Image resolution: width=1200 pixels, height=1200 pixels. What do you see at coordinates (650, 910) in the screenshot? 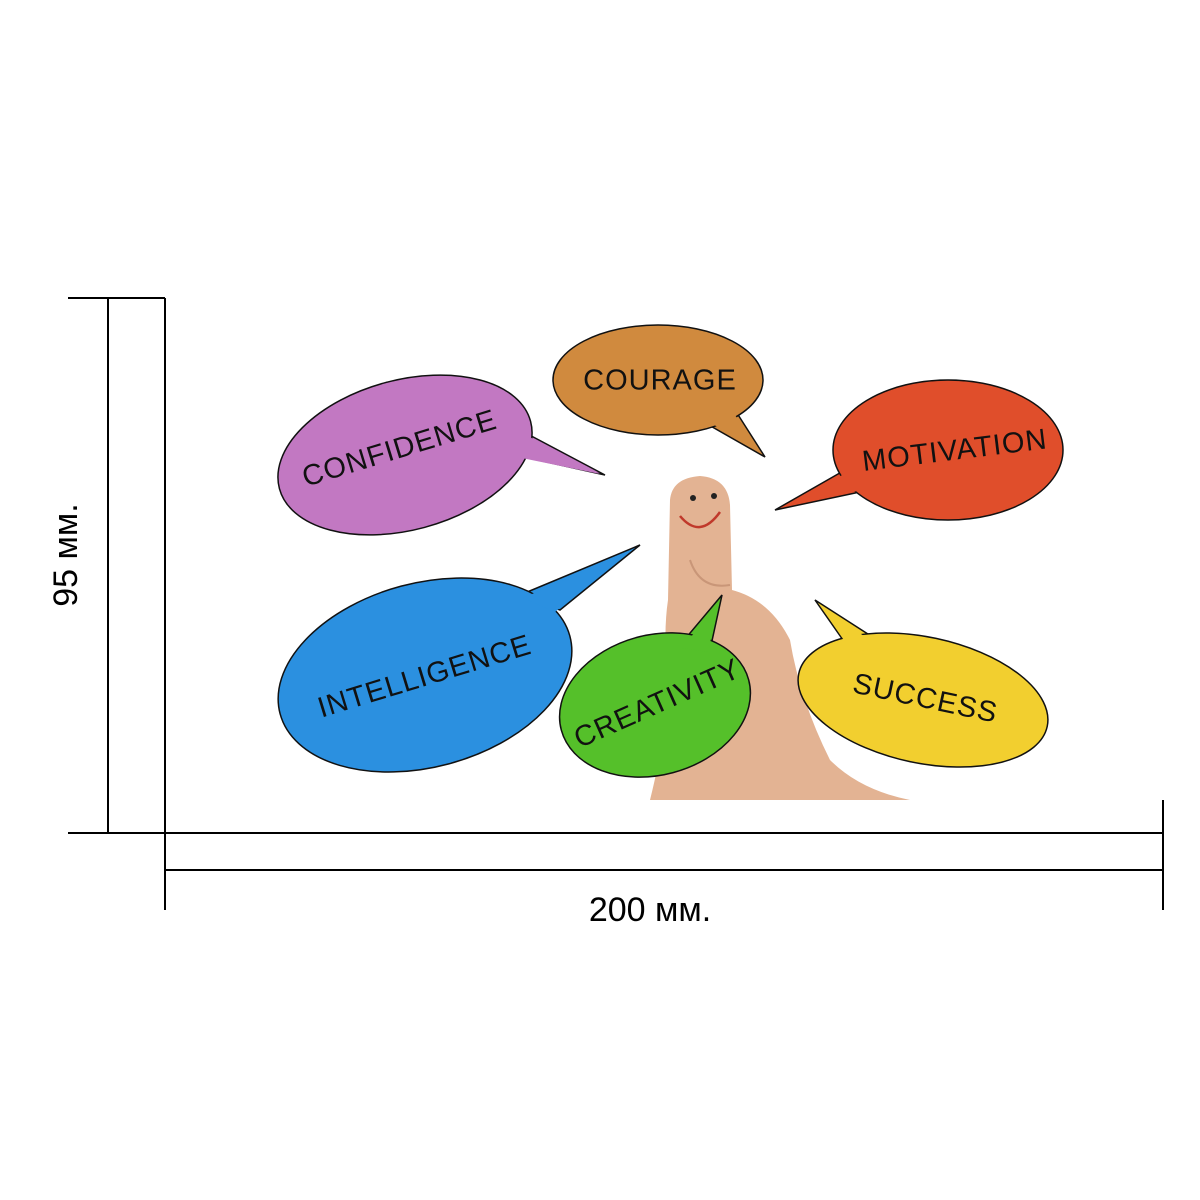
I see `width-label: 200 мм.` at bounding box center [650, 910].